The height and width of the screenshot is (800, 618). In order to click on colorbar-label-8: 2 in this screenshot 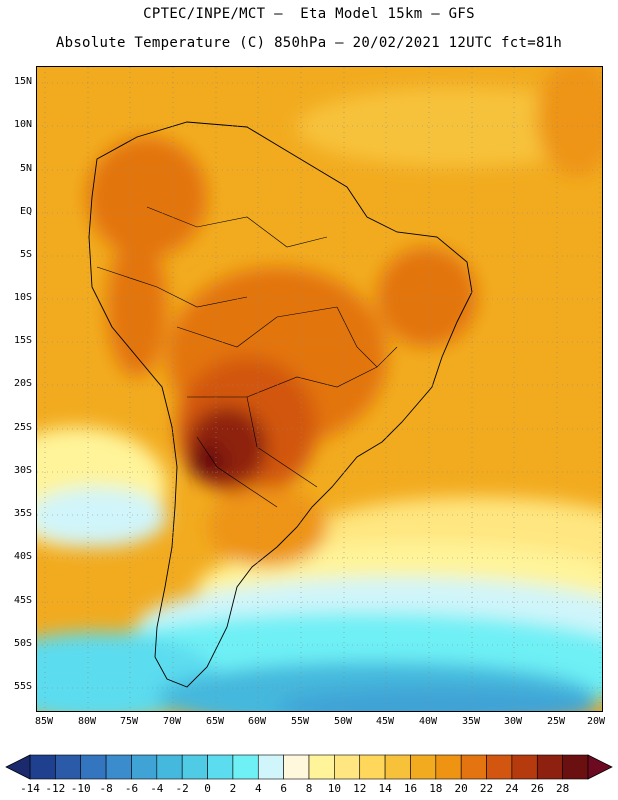, I will do `click(233, 788)`.